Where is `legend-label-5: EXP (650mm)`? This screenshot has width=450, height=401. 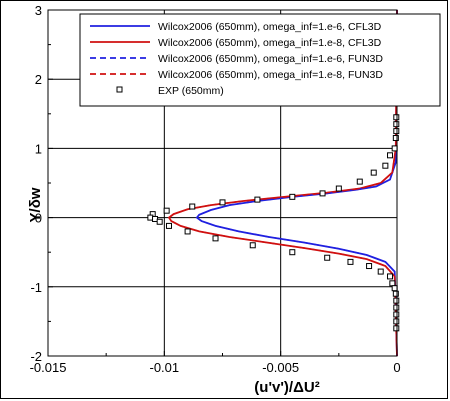
legend-label-5: EXP (650mm) is located at coordinates (191, 91).